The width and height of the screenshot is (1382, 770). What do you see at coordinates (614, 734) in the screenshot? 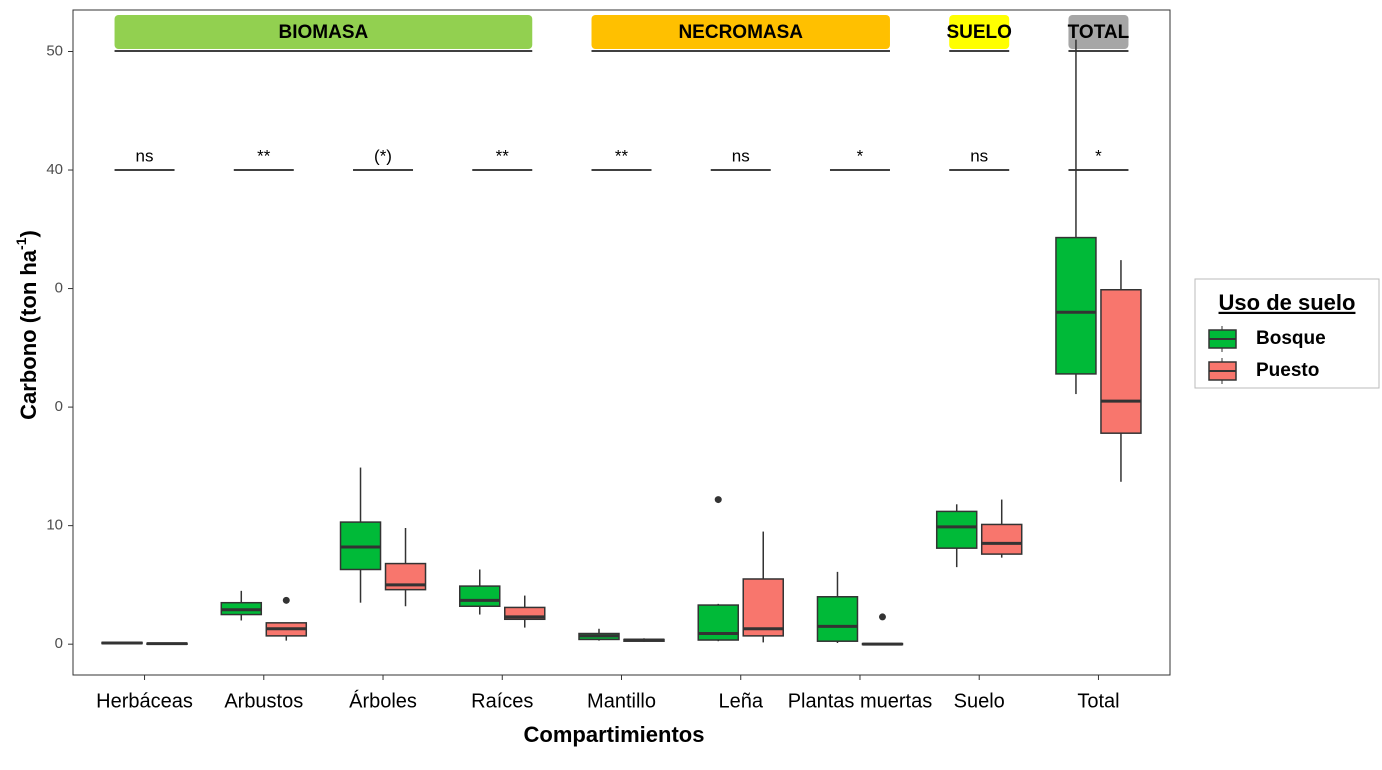
I see `x-axis-title: Compartimientos` at bounding box center [614, 734].